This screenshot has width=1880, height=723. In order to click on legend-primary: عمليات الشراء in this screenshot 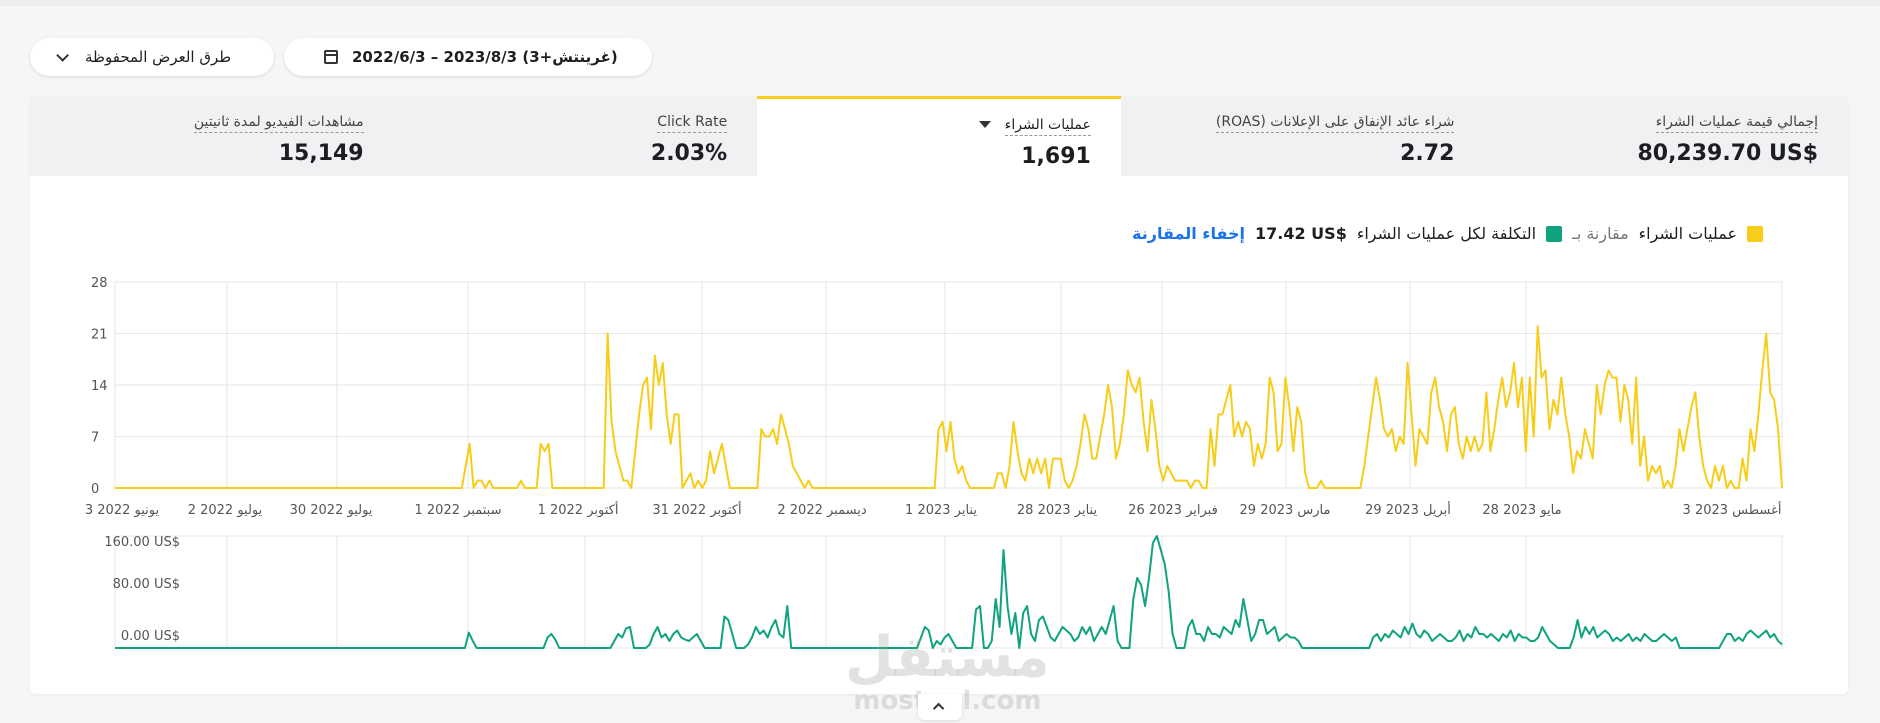, I will do `click(1687, 233)`.